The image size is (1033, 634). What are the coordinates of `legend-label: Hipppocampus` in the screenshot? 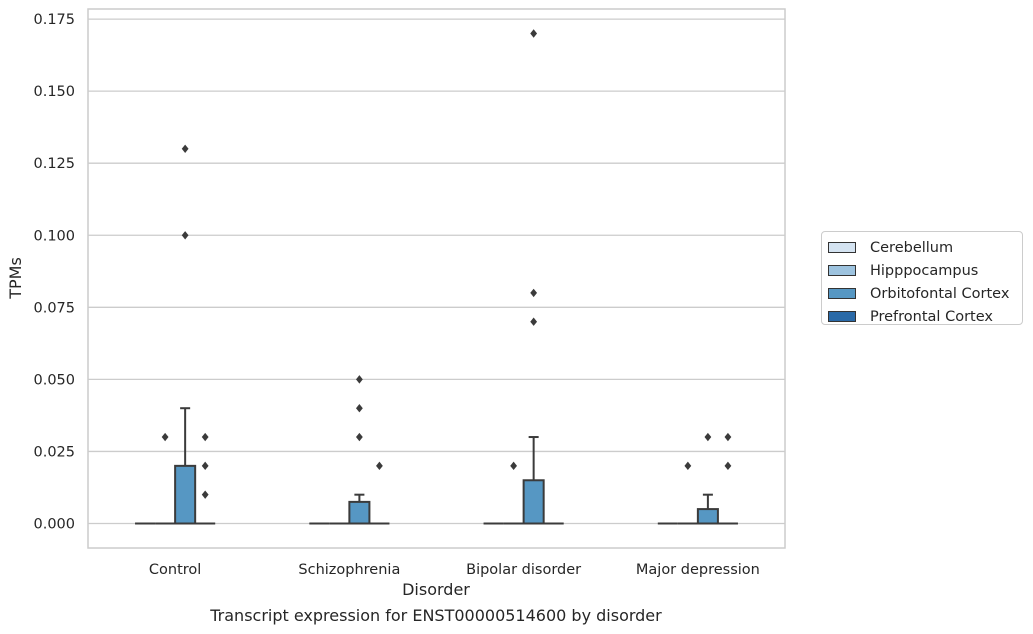 It's located at (924, 270).